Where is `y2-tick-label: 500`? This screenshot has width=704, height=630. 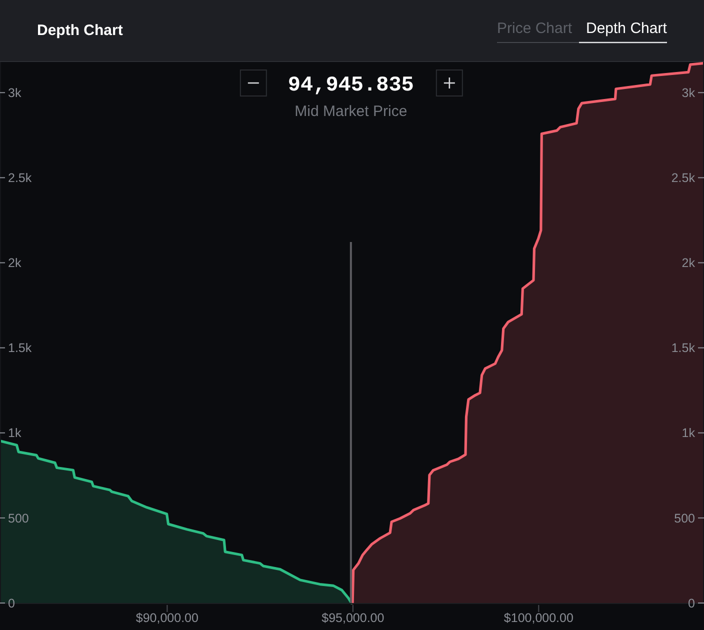
y2-tick-label: 500 is located at coordinates (685, 518).